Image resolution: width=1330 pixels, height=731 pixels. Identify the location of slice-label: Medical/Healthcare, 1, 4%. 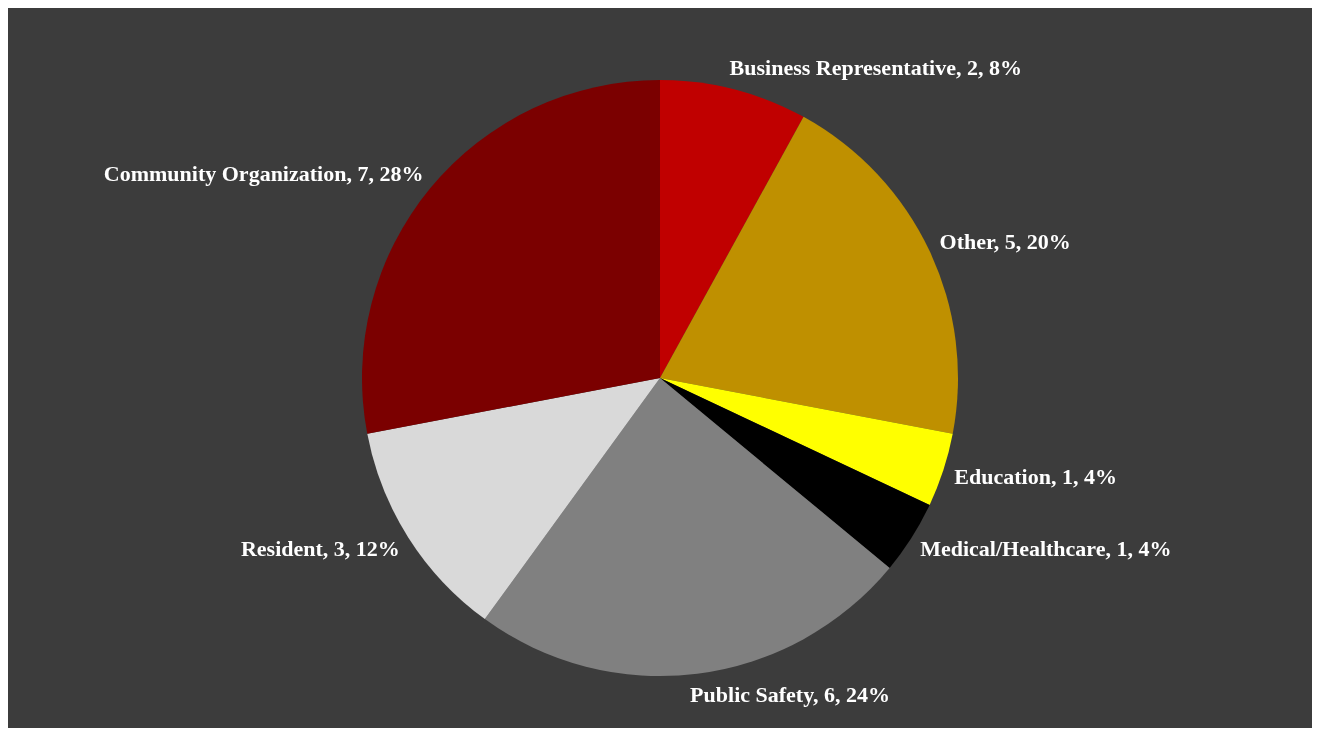
(1046, 549).